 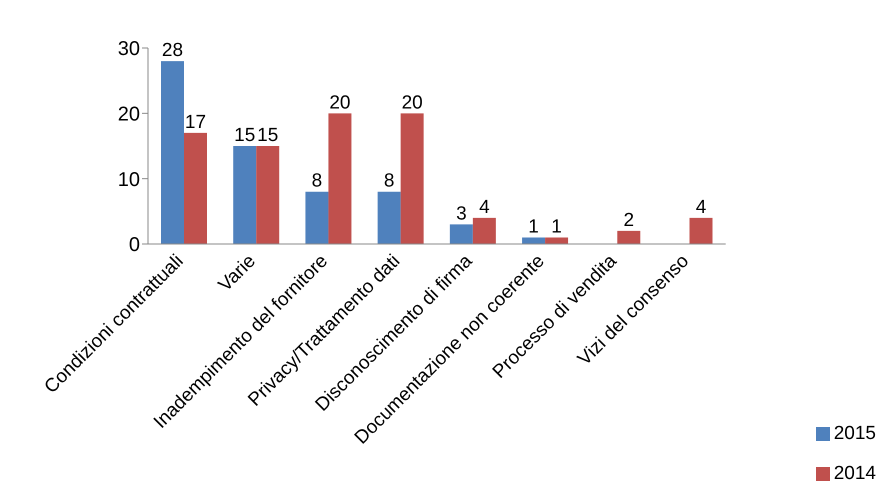 What do you see at coordinates (173, 51) in the screenshot?
I see `data-label: 28` at bounding box center [173, 51].